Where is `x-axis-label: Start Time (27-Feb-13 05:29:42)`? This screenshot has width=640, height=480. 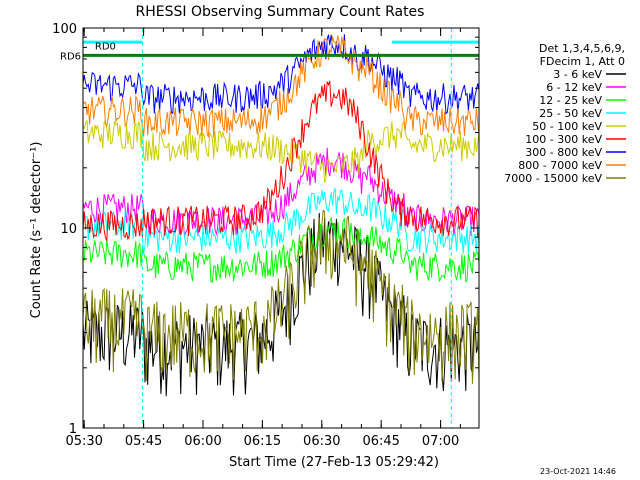
x-axis-label: Start Time (27-Feb-13 05:29:42) is located at coordinates (334, 462).